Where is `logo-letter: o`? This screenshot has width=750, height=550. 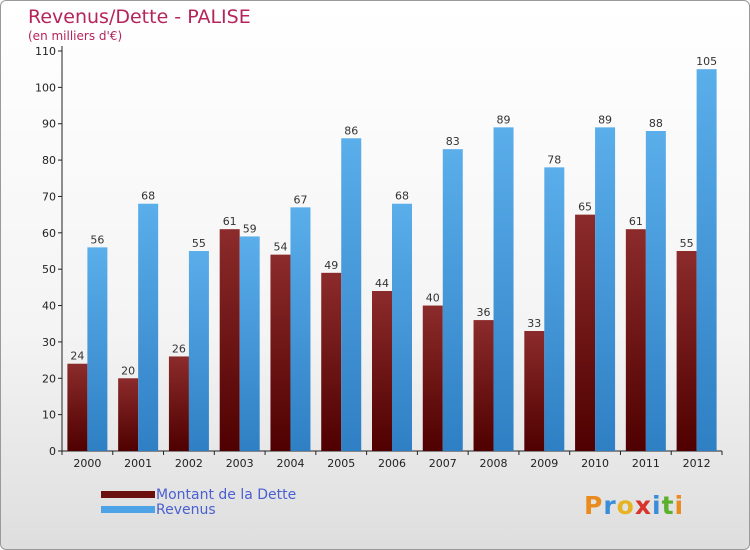 logo-letter: o is located at coordinates (625, 505).